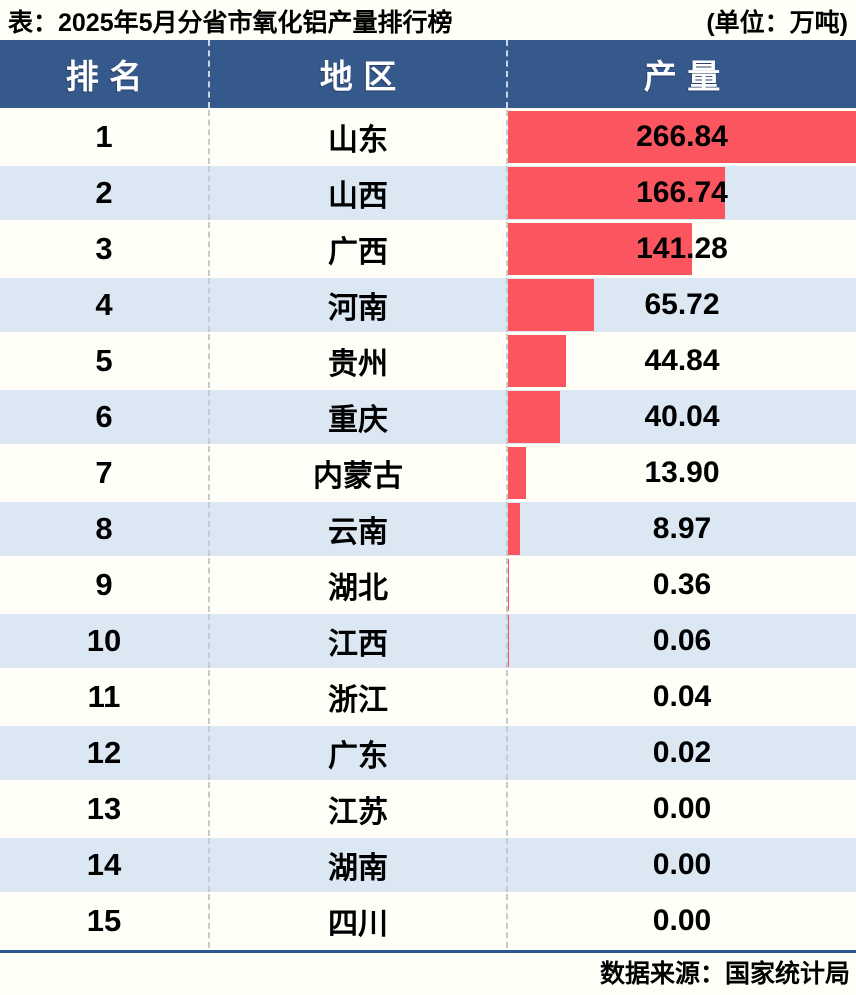  I want to click on value-cell: 65.72, so click(682, 305).